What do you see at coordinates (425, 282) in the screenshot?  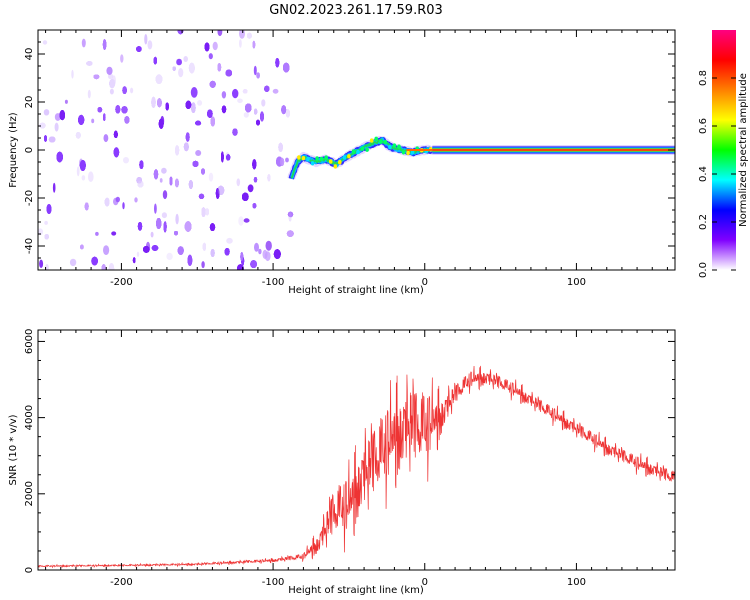 I see `x-tick-label: 0` at bounding box center [425, 282].